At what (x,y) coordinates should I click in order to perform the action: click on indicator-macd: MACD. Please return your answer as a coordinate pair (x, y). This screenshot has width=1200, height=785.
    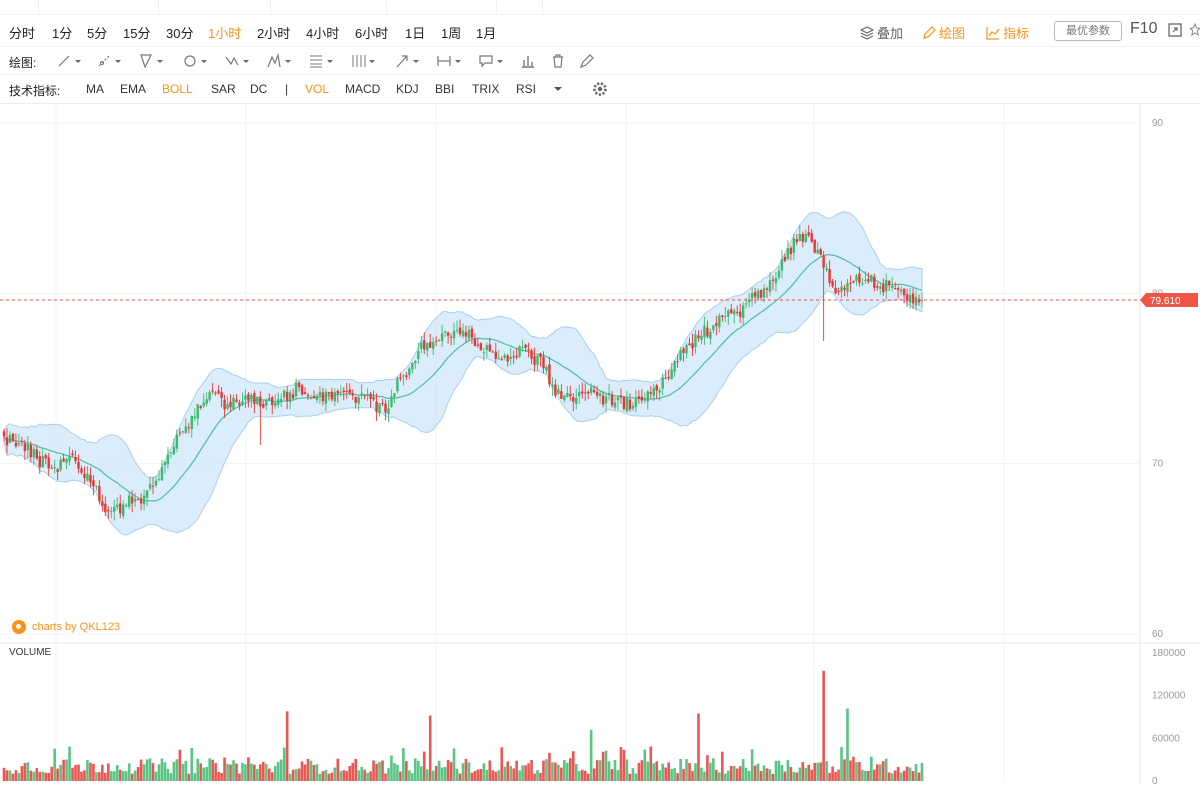
    Looking at the image, I should click on (363, 89).